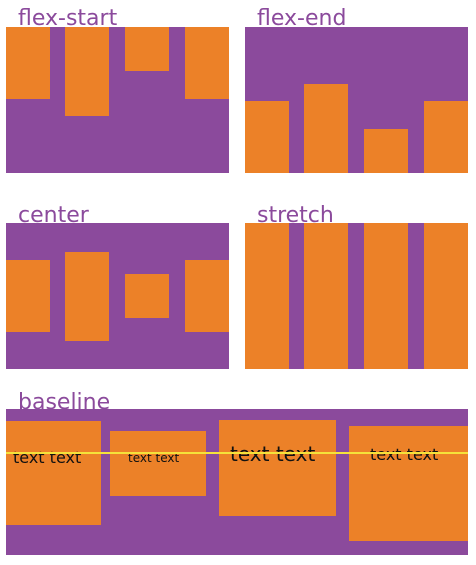 The width and height of the screenshot is (476, 565). What do you see at coordinates (53, 473) in the screenshot?
I see `baseline-item-1: text text` at bounding box center [53, 473].